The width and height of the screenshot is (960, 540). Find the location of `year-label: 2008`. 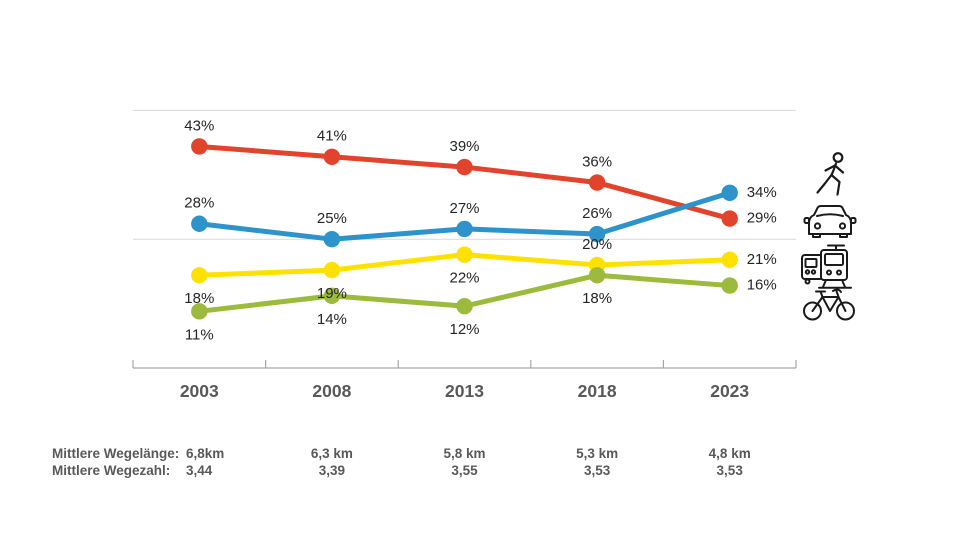

year-label: 2008 is located at coordinates (331, 391).